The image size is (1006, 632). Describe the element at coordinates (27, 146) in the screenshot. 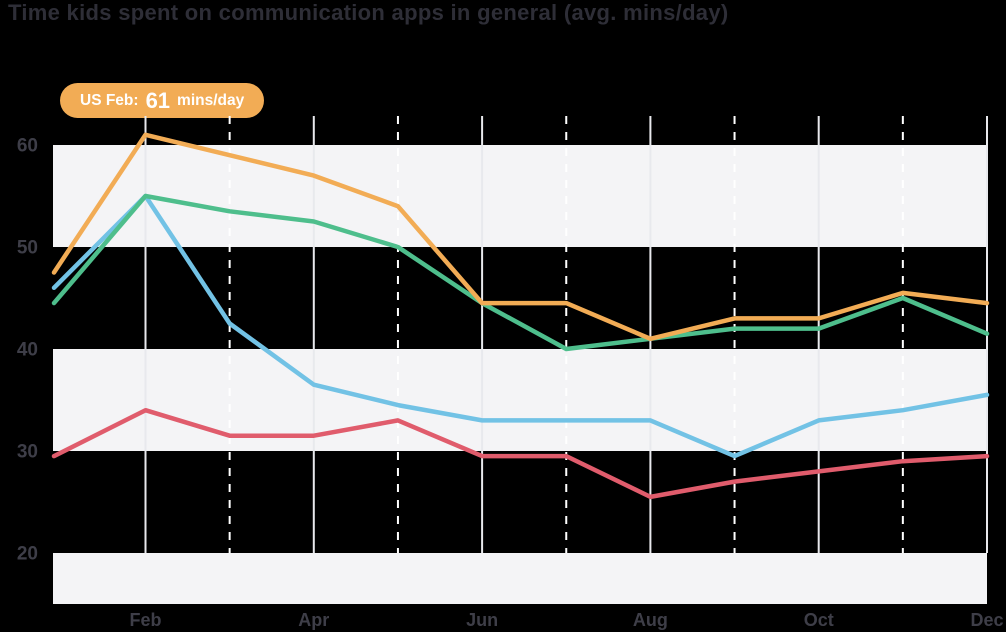

I see `y-tick-label: 60` at that location.